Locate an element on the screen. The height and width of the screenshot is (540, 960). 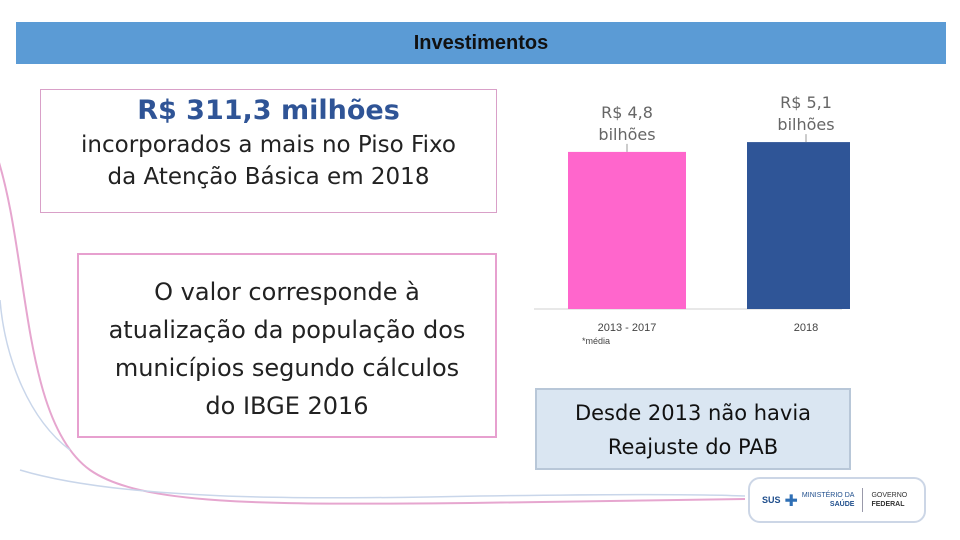
highlight-line1: incorporados a mais no Piso Fixo is located at coordinates (268, 145).